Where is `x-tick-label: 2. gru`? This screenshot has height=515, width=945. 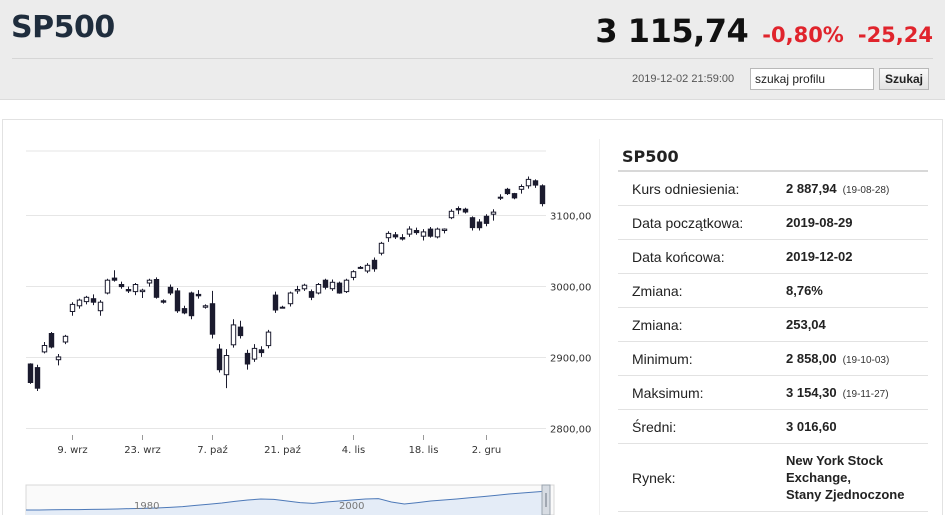 x-tick-label: 2. gru is located at coordinates (487, 450).